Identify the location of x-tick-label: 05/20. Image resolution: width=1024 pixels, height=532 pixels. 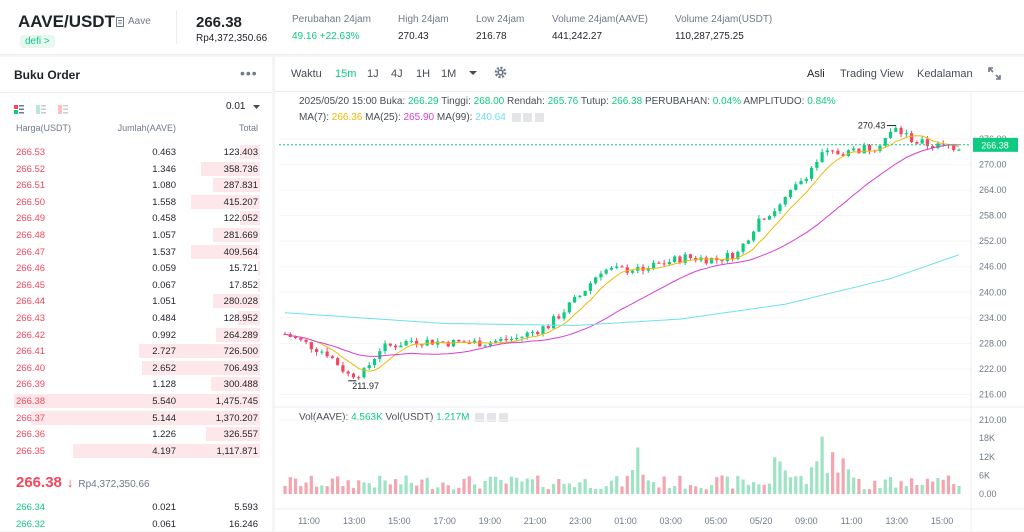
(761, 521).